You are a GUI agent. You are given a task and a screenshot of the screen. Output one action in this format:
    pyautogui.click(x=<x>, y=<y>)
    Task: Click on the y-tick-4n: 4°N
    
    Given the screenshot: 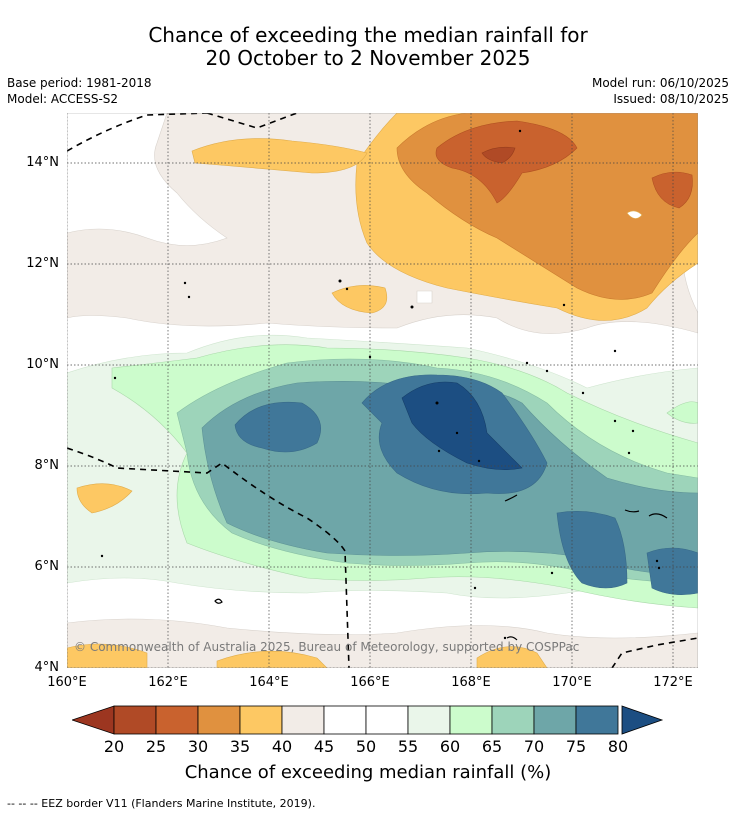 What is the action you would take?
    pyautogui.click(x=47, y=667)
    